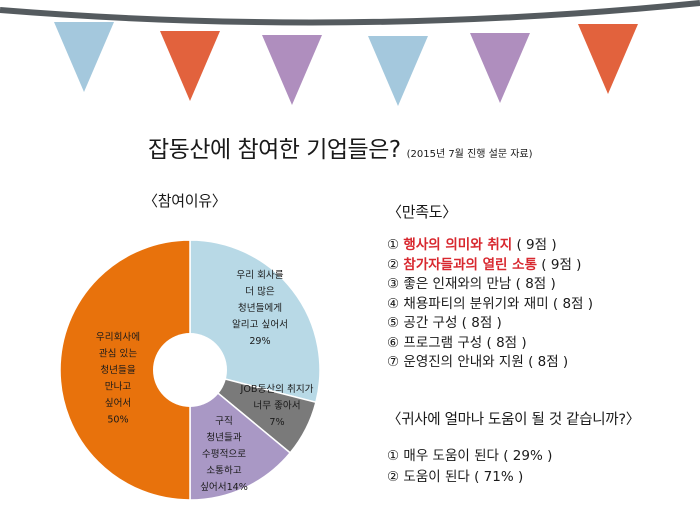 Image resolution: width=700 pixels, height=529 pixels. Describe the element at coordinates (478, 456) in the screenshot. I see `helpfulness-item-label: 매우 도움이 된다 ( 29% )` at that location.